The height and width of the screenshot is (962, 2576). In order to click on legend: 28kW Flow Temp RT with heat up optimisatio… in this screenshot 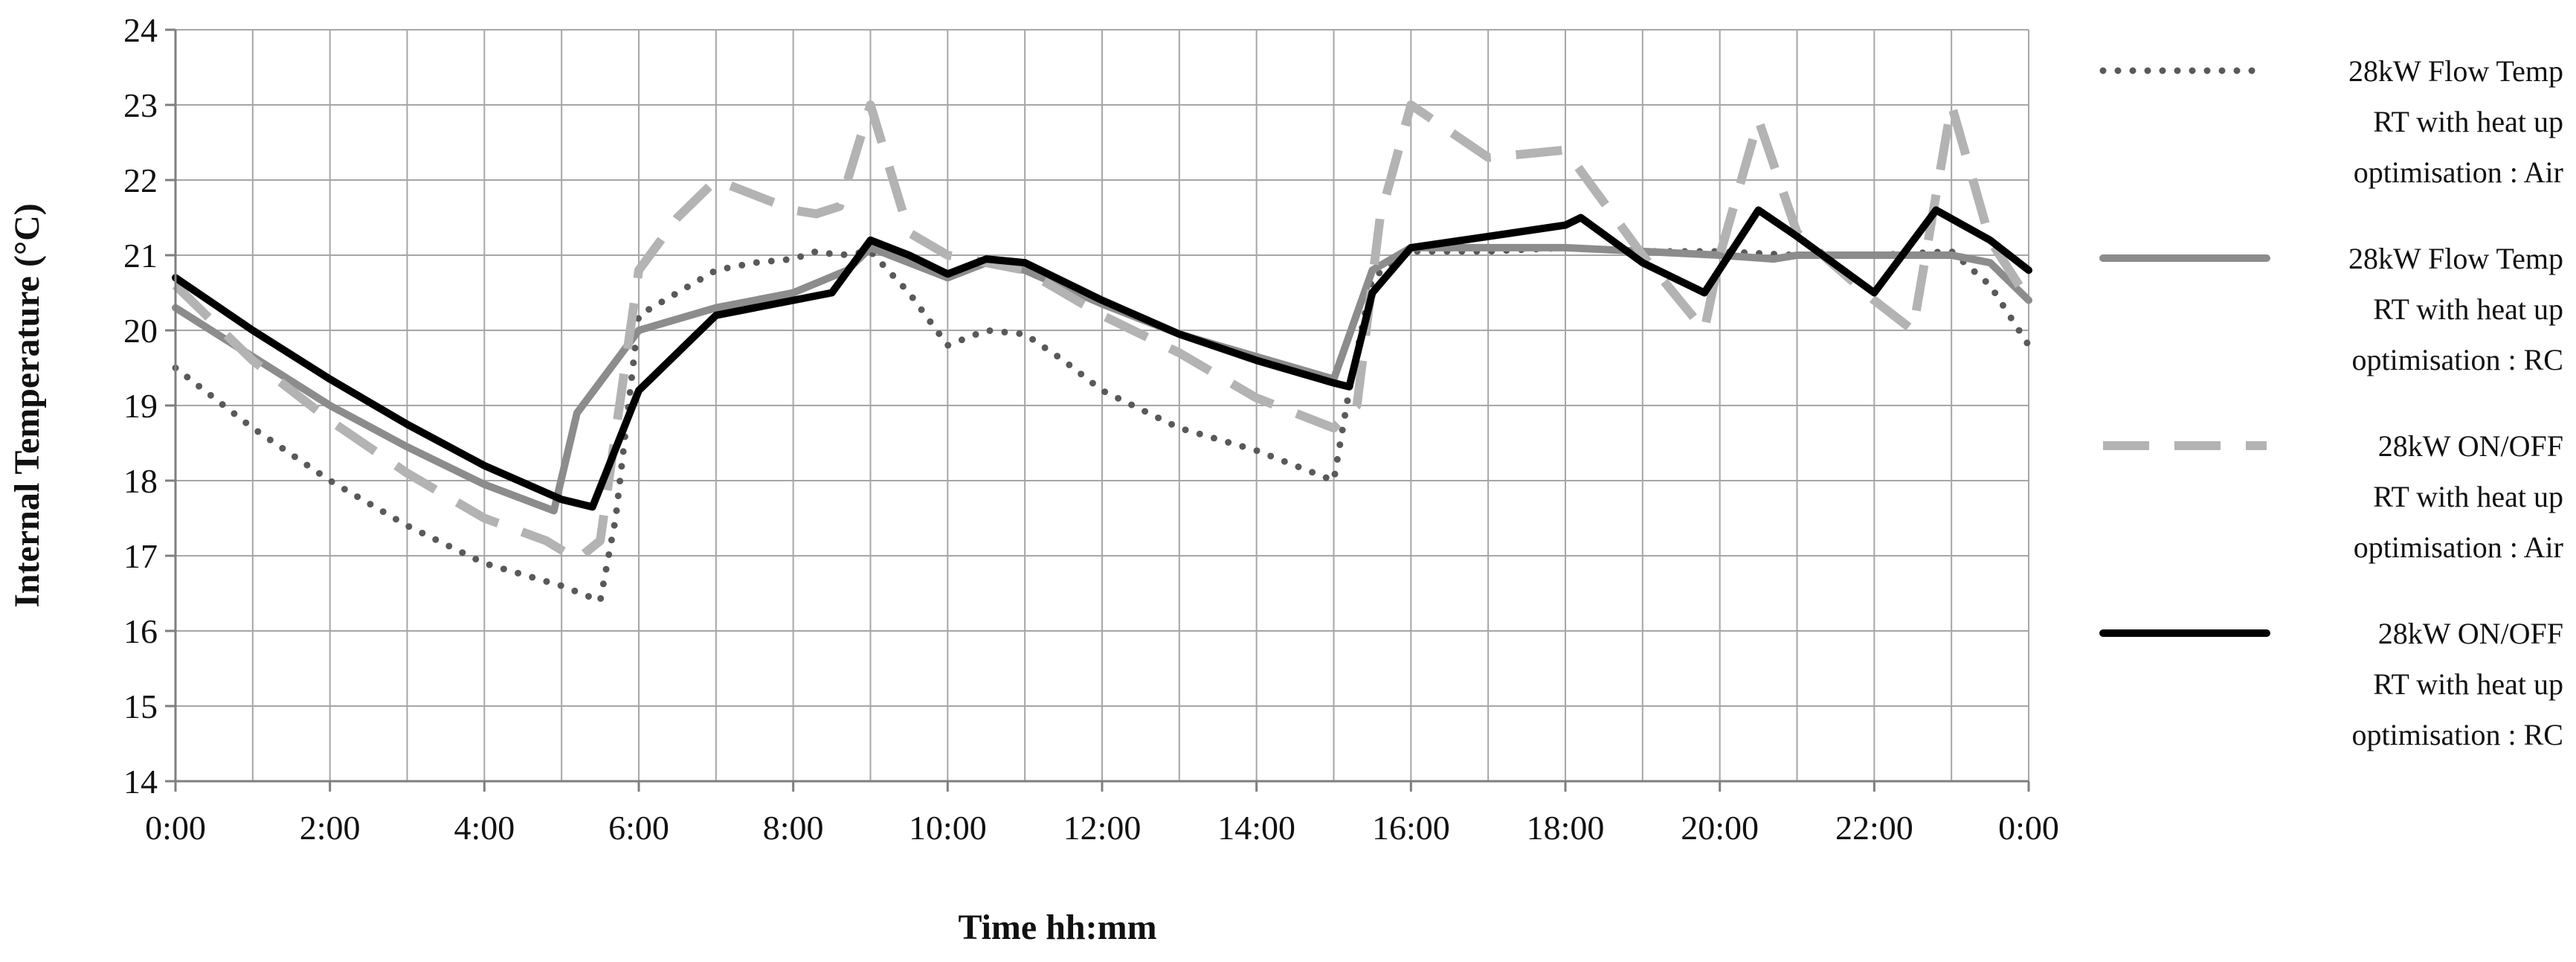, I will do `click(2331, 402)`.